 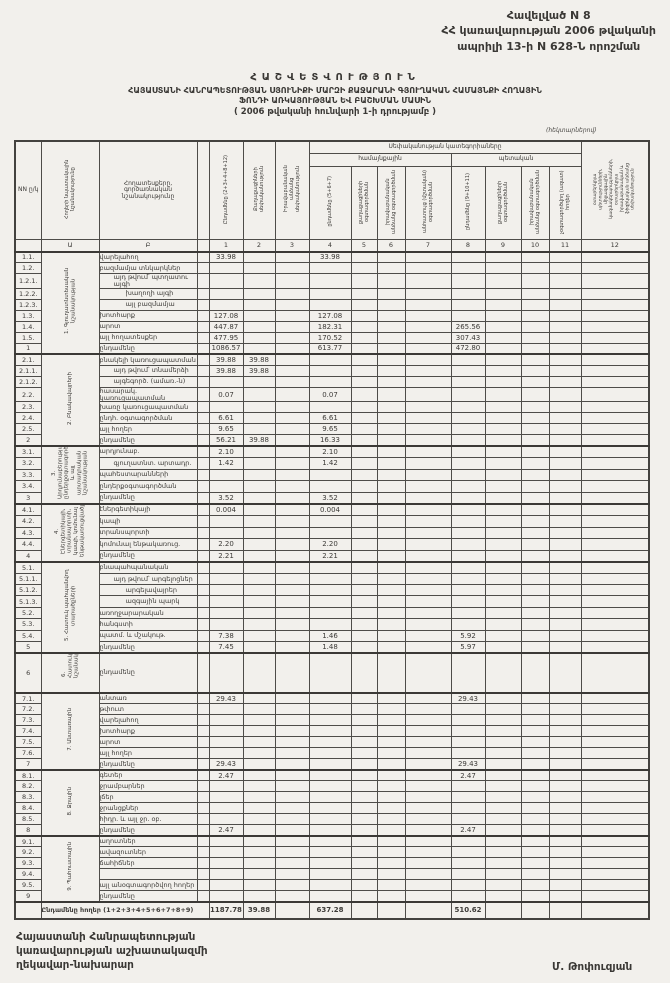 I want to click on land-type-cell: այլ հողեր, so click(x=148, y=753).